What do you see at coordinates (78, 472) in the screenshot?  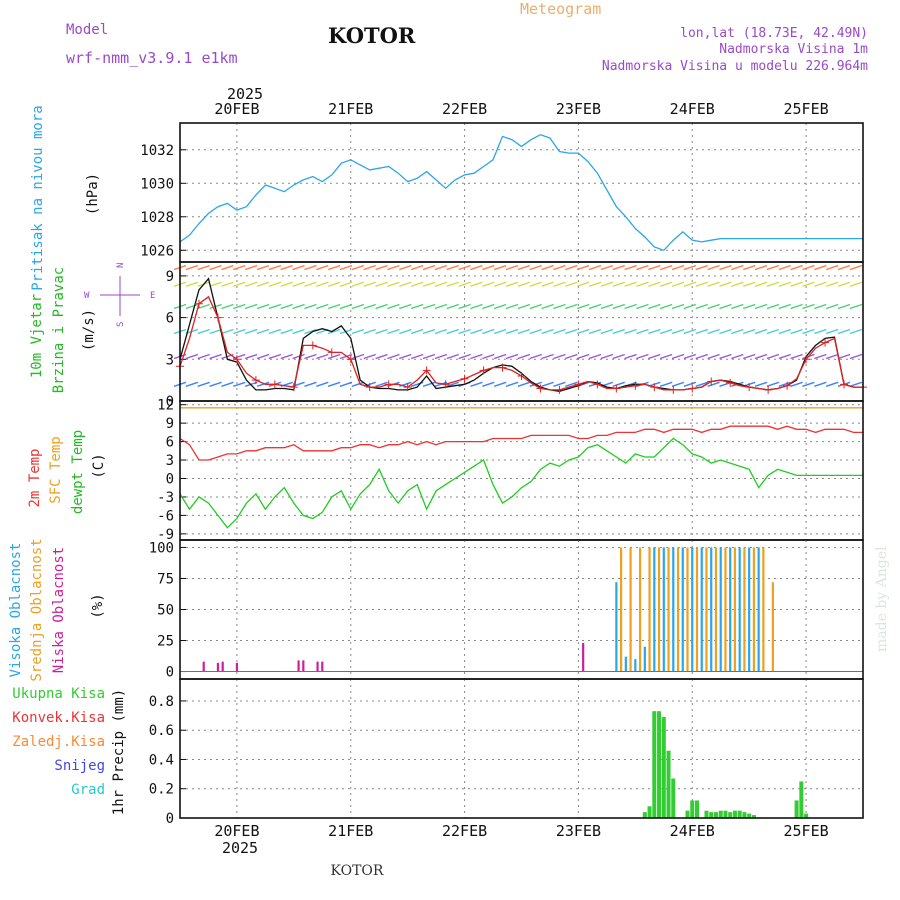 I see `temp-label-c: dewpt Temp` at bounding box center [78, 472].